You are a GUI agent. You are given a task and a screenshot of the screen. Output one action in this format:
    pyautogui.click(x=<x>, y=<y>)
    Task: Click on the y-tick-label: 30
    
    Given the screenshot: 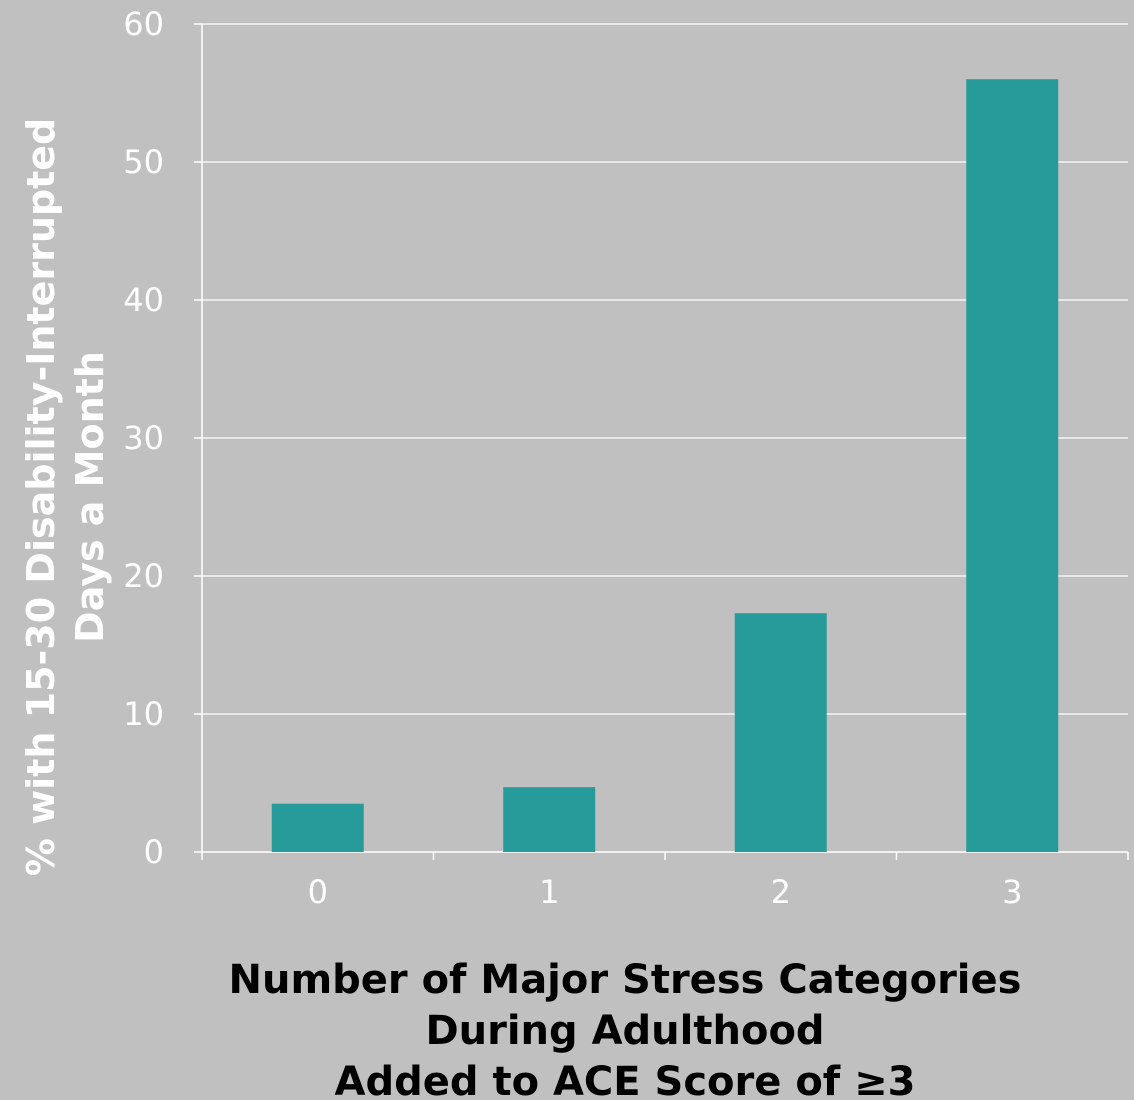 What is the action you would take?
    pyautogui.click(x=143, y=438)
    